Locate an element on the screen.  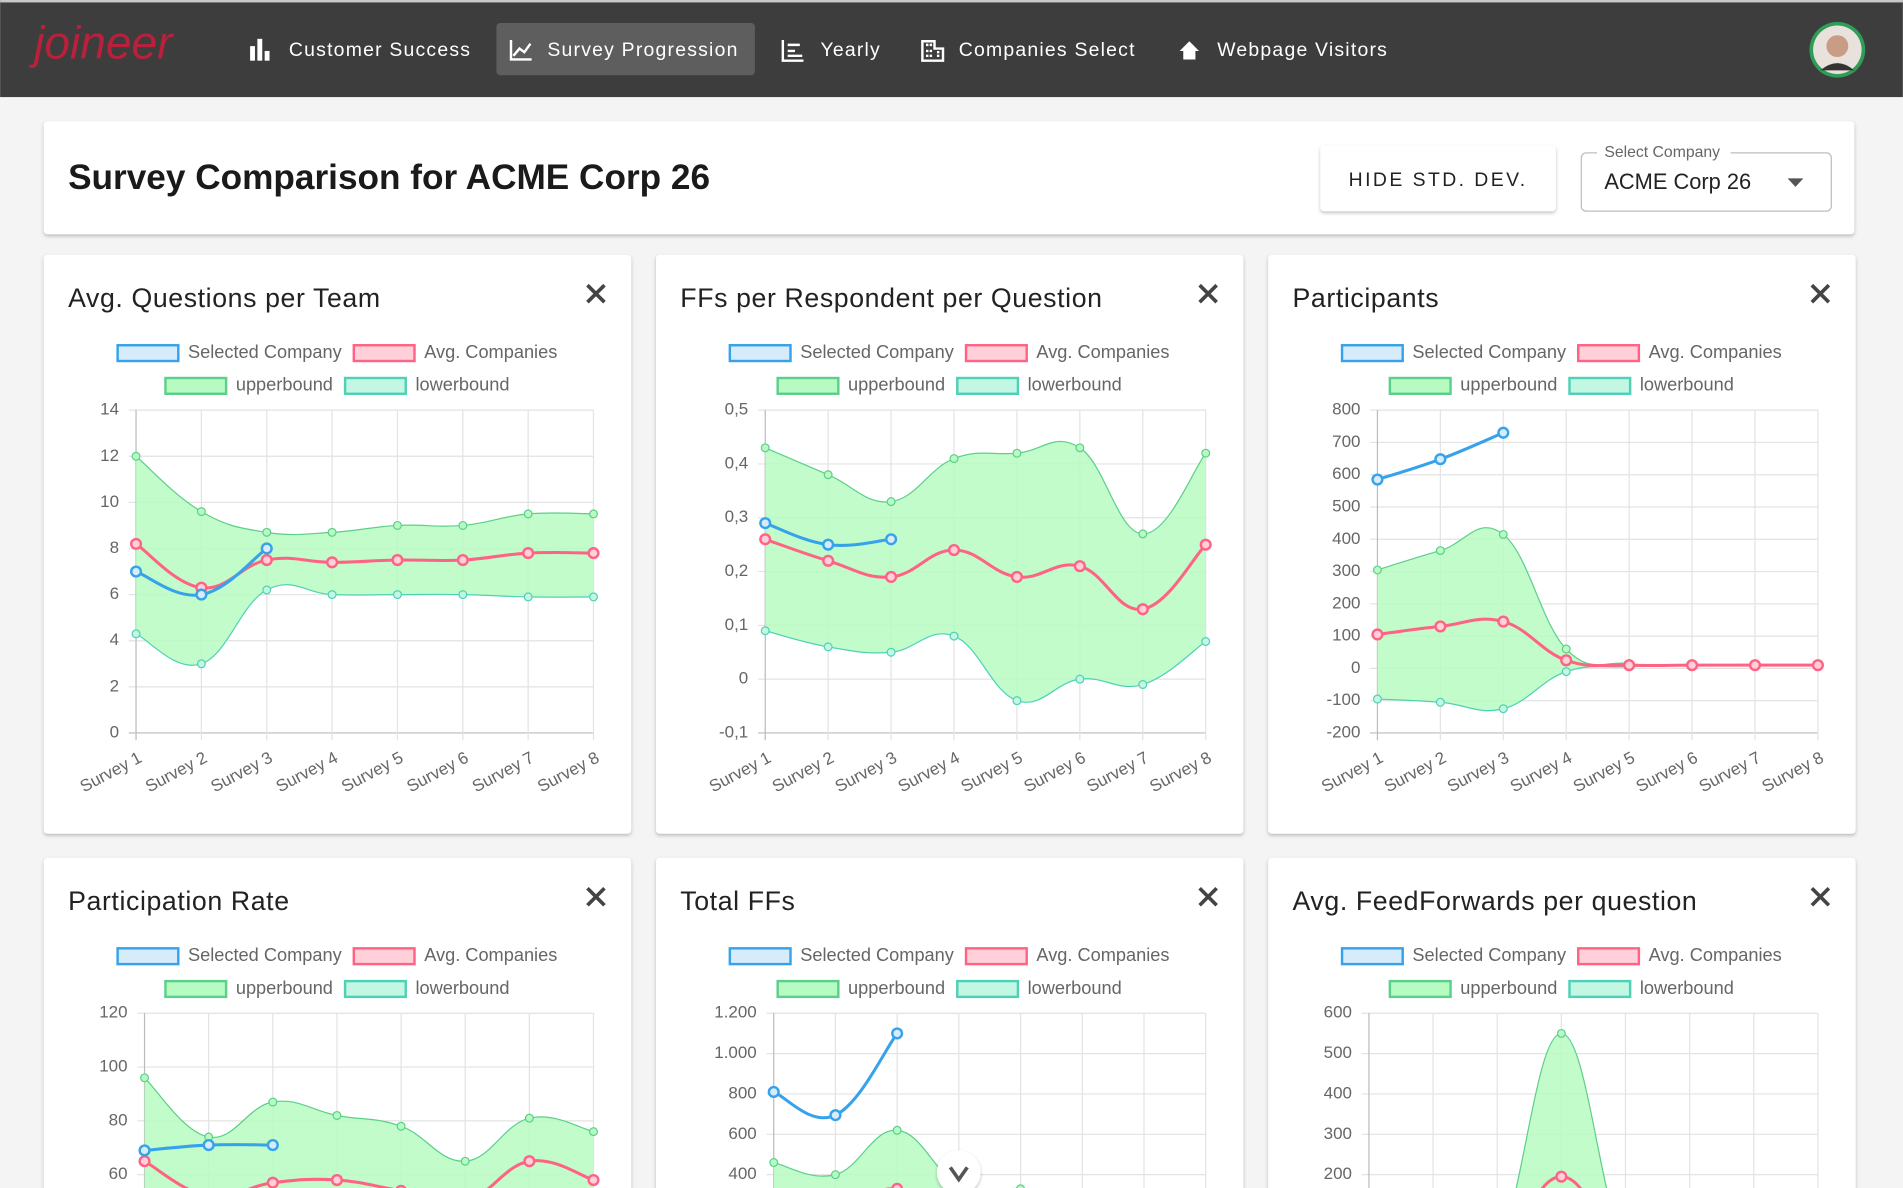
logo: joineer is located at coordinates (101, 42).